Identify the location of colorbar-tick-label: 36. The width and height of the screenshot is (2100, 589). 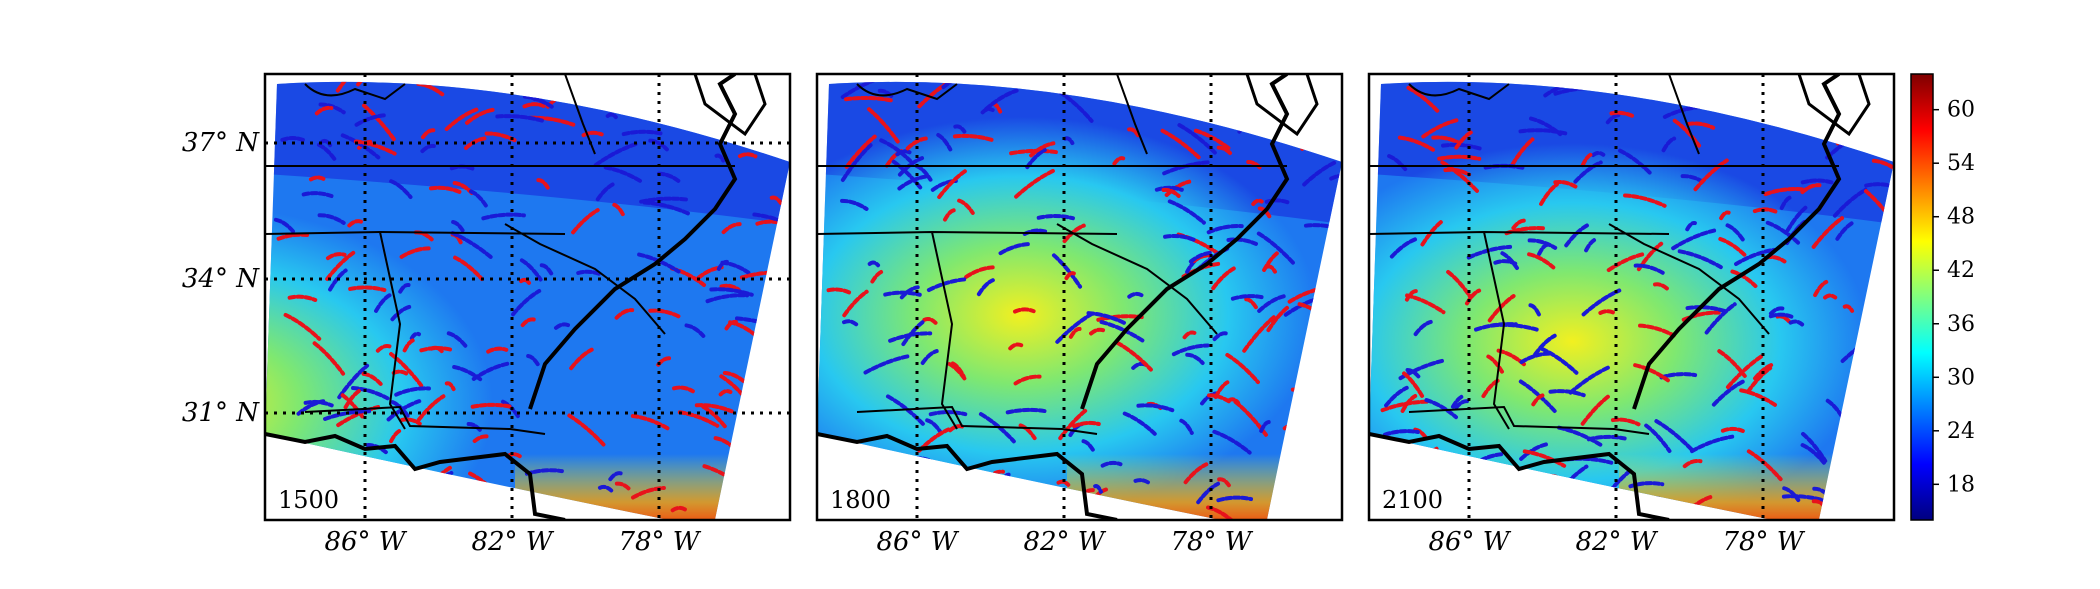
(1961, 324).